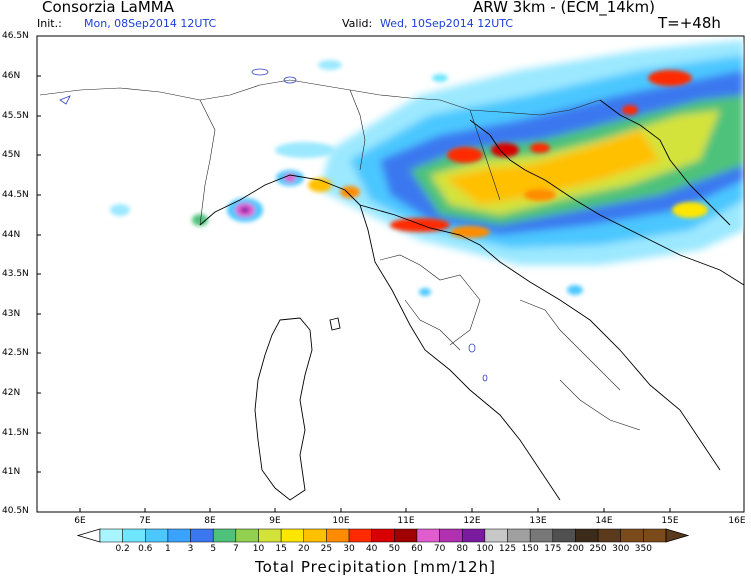 The image size is (751, 580). Describe the element at coordinates (621, 549) in the screenshot. I see `legend-level-label: 300` at that location.